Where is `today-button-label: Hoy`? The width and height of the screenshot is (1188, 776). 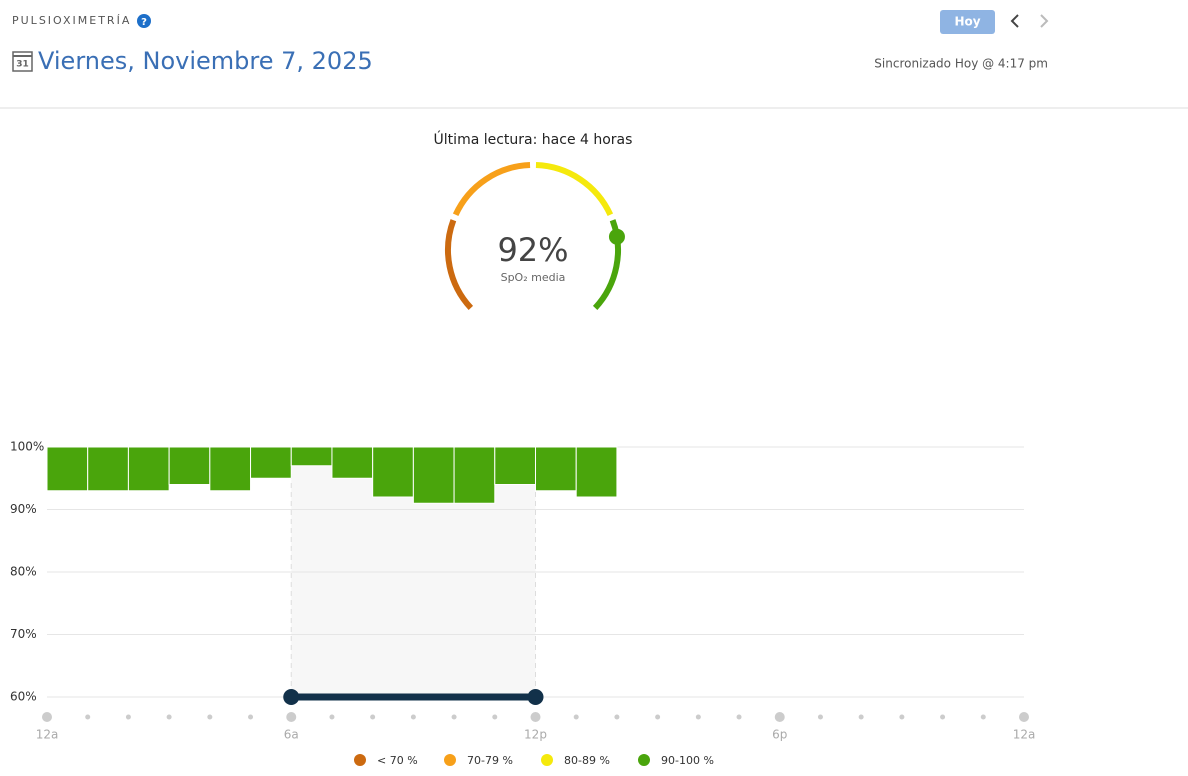
today-button-label: Hoy is located at coordinates (967, 22).